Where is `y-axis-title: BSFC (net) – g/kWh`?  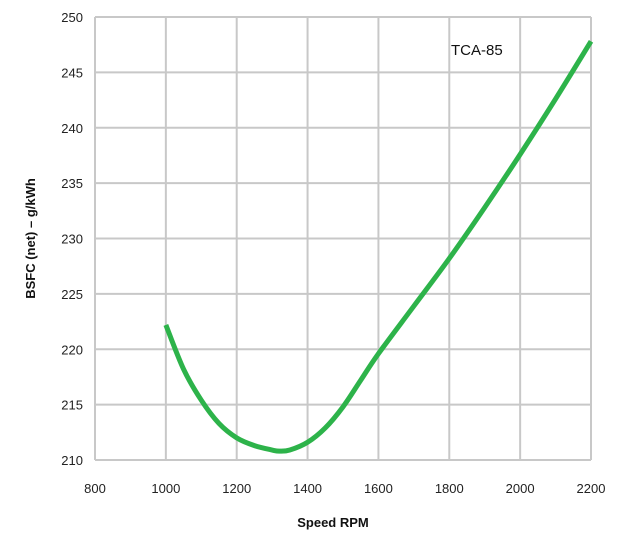 y-axis-title: BSFC (net) – g/kWh is located at coordinates (30, 238).